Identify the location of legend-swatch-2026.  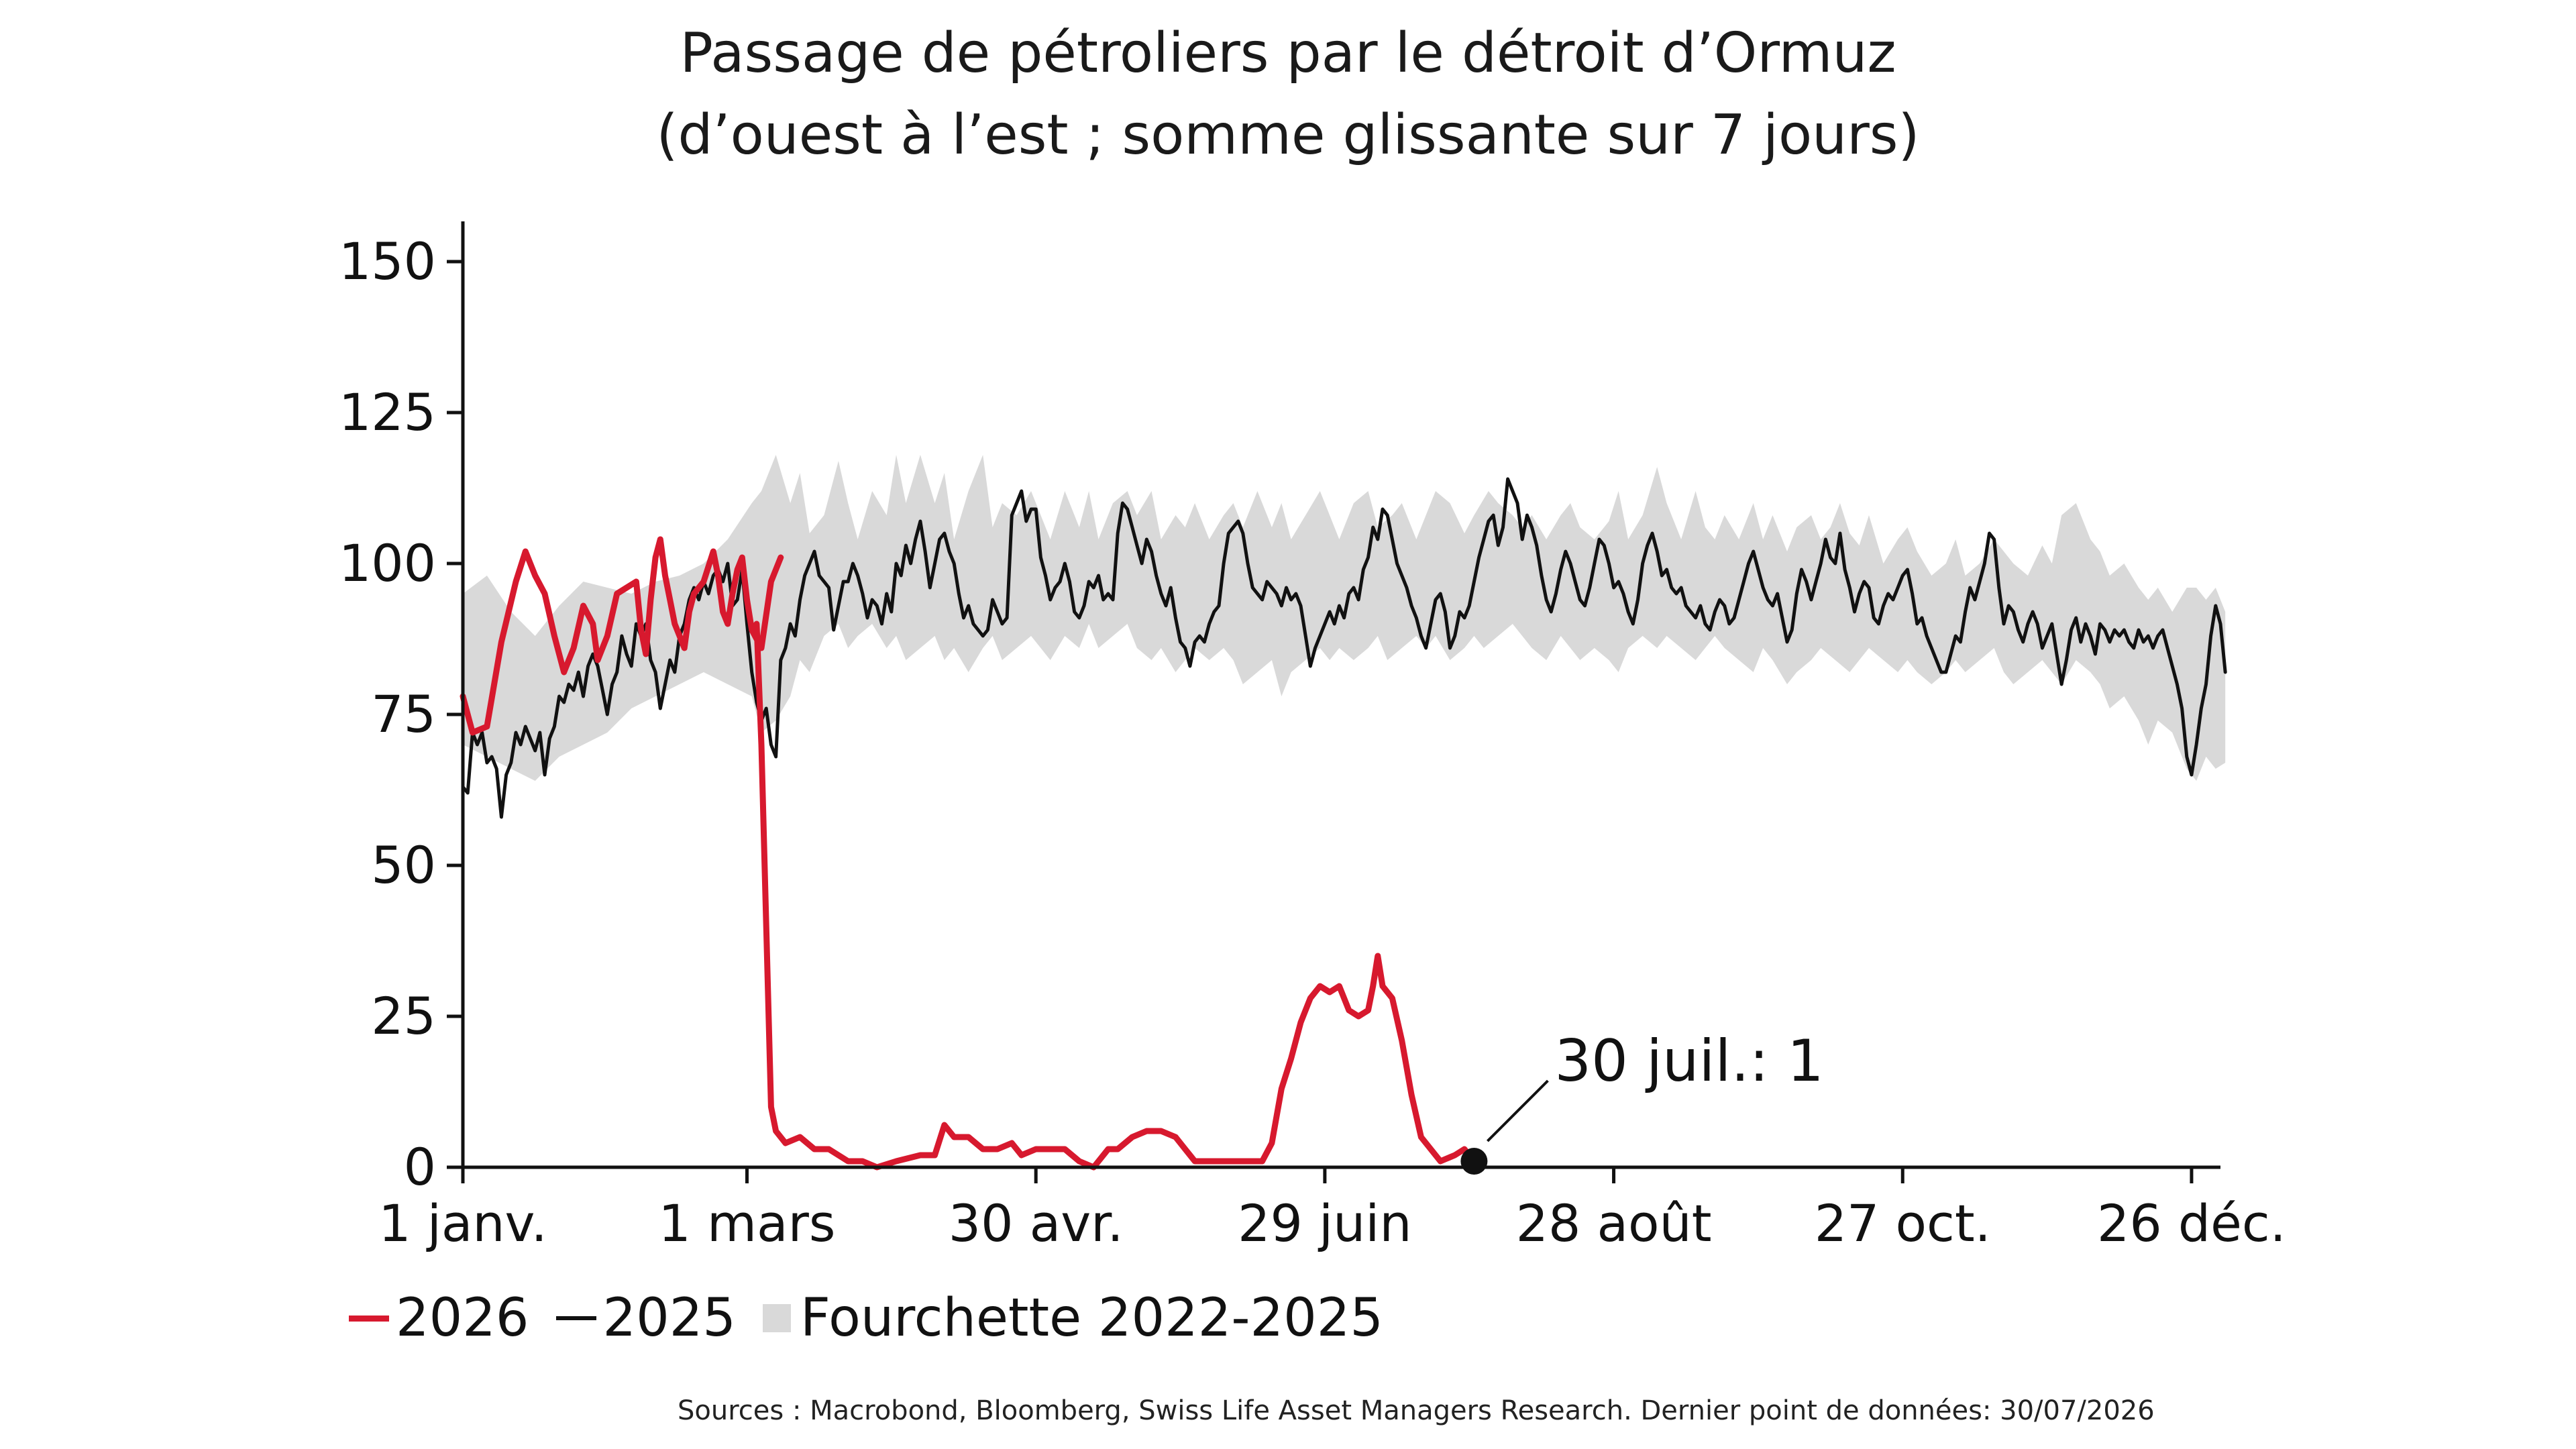
(369, 1318).